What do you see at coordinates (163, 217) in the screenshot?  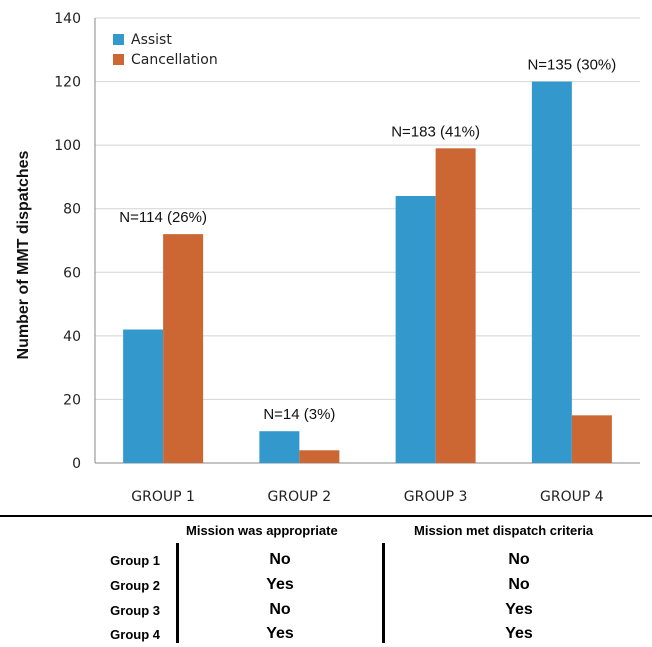 I see `group-count-label: N=114 (26%)` at bounding box center [163, 217].